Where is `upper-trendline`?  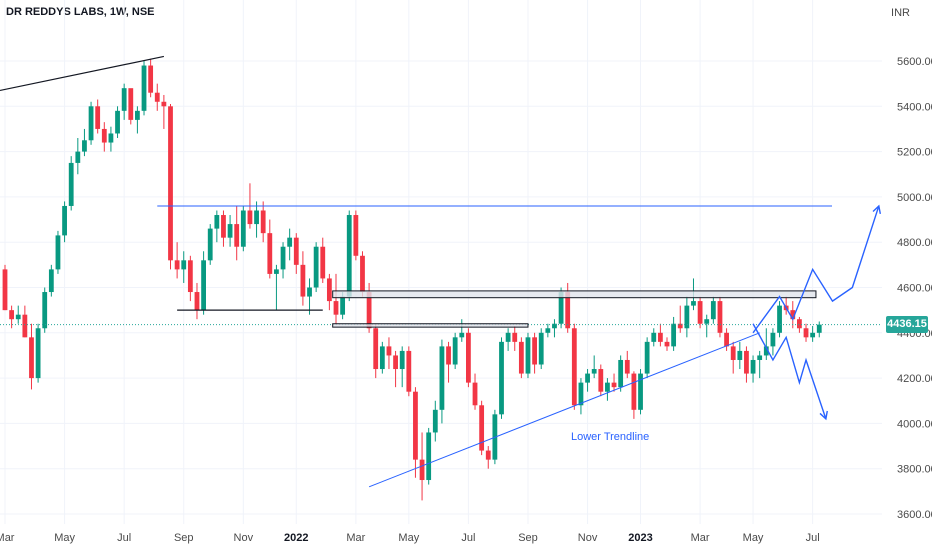 upper-trendline is located at coordinates (82, 73).